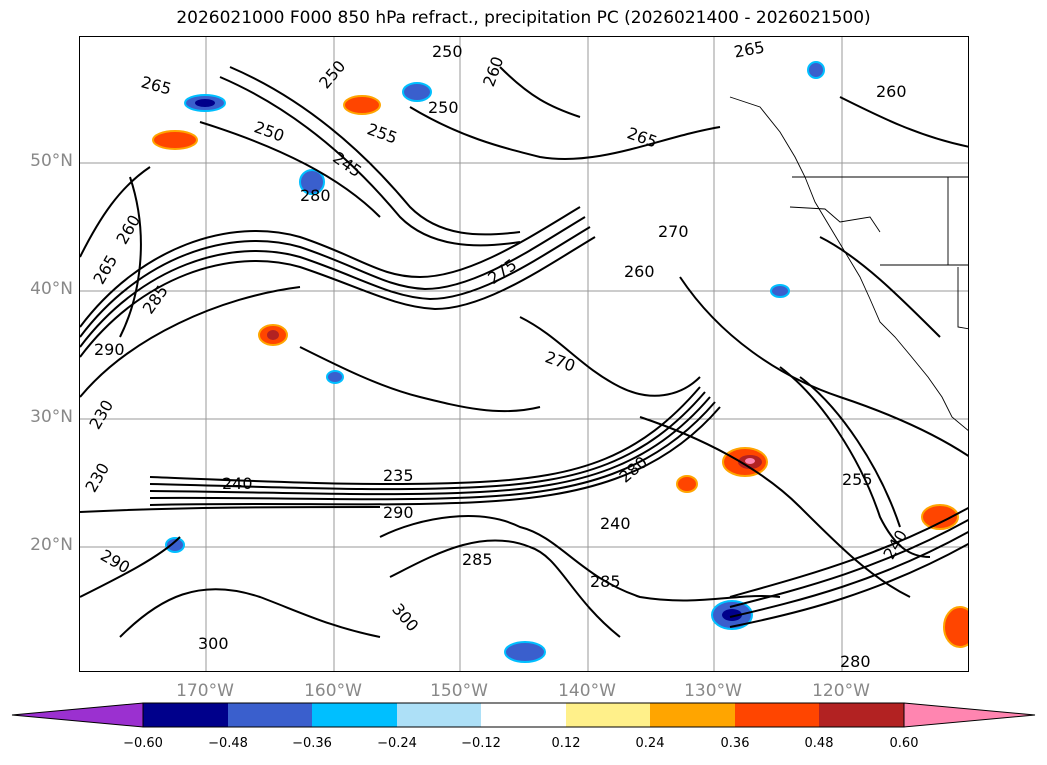 The image size is (1047, 765). I want to click on colorbar-tick: −0.24, so click(397, 743).